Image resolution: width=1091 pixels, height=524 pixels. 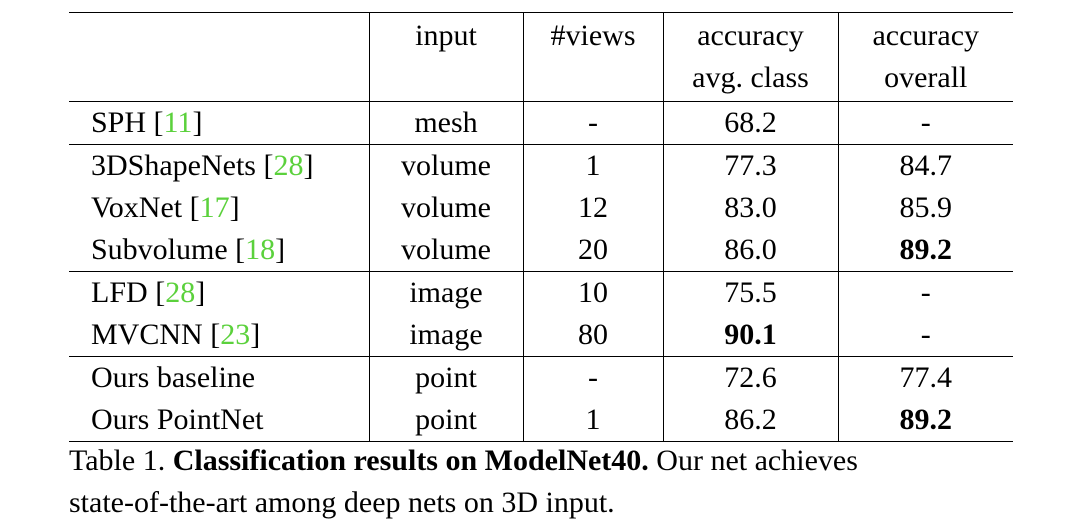 What do you see at coordinates (925, 377) in the screenshot?
I see `accuracy-overall-cell: 77.4` at bounding box center [925, 377].